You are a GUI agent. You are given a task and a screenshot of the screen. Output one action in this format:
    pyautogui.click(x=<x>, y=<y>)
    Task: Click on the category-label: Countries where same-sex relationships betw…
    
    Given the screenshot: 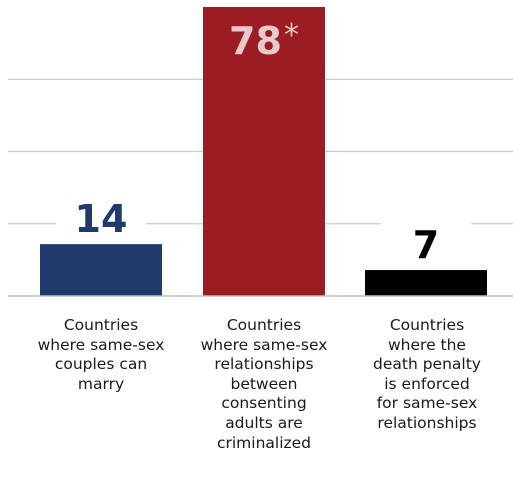 What is the action you would take?
    pyautogui.click(x=264, y=384)
    